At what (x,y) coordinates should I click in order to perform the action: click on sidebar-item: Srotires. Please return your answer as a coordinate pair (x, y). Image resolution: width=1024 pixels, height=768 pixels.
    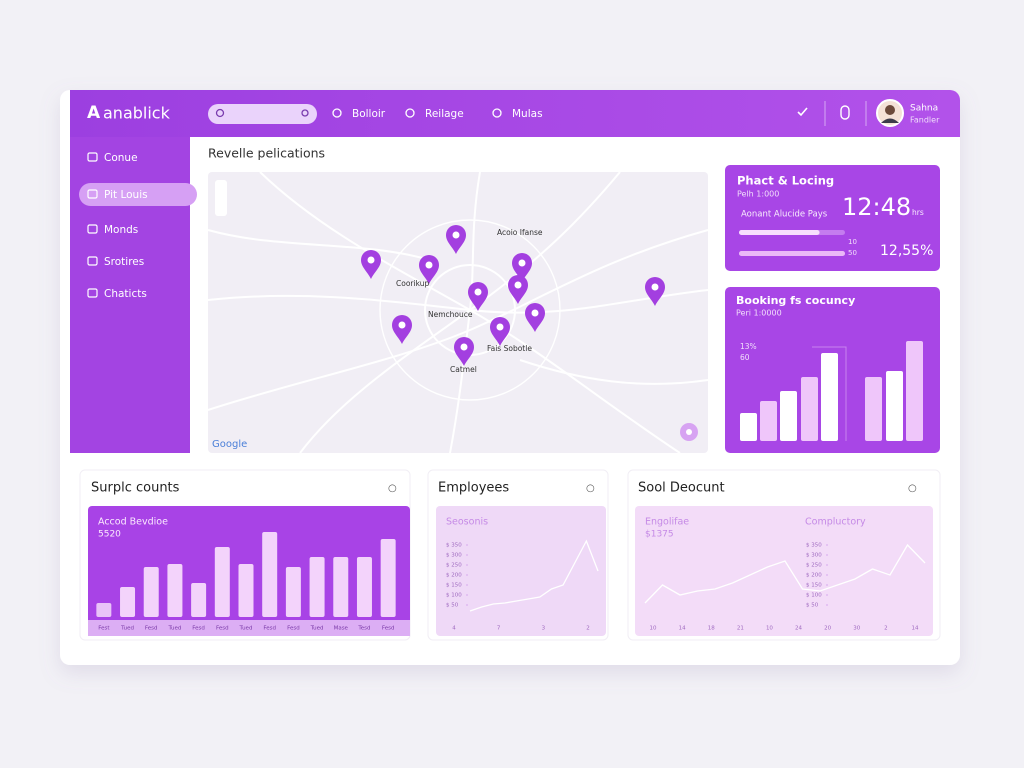
    Looking at the image, I should click on (124, 262).